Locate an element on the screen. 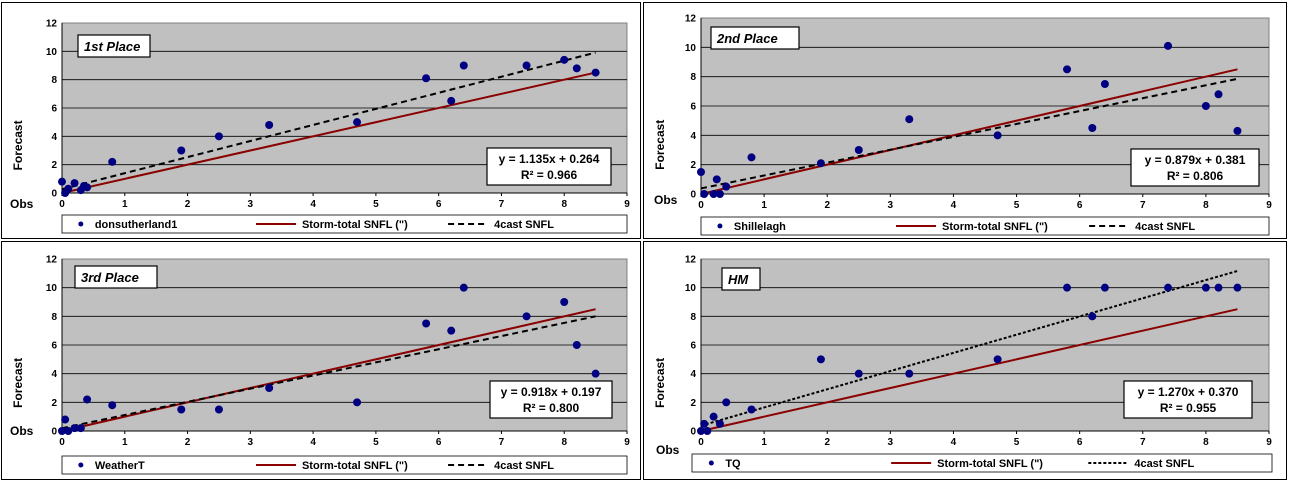 The height and width of the screenshot is (482, 1289). y-tick-label: 10 is located at coordinates (691, 48).